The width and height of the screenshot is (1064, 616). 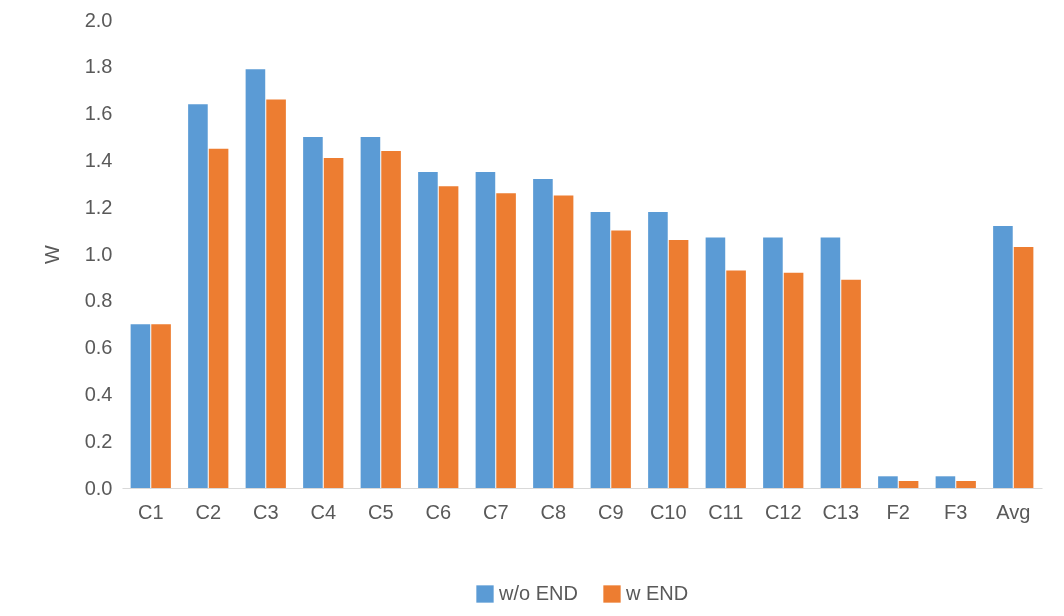 What do you see at coordinates (956, 511) in the screenshot?
I see `x-tick-label: F3` at bounding box center [956, 511].